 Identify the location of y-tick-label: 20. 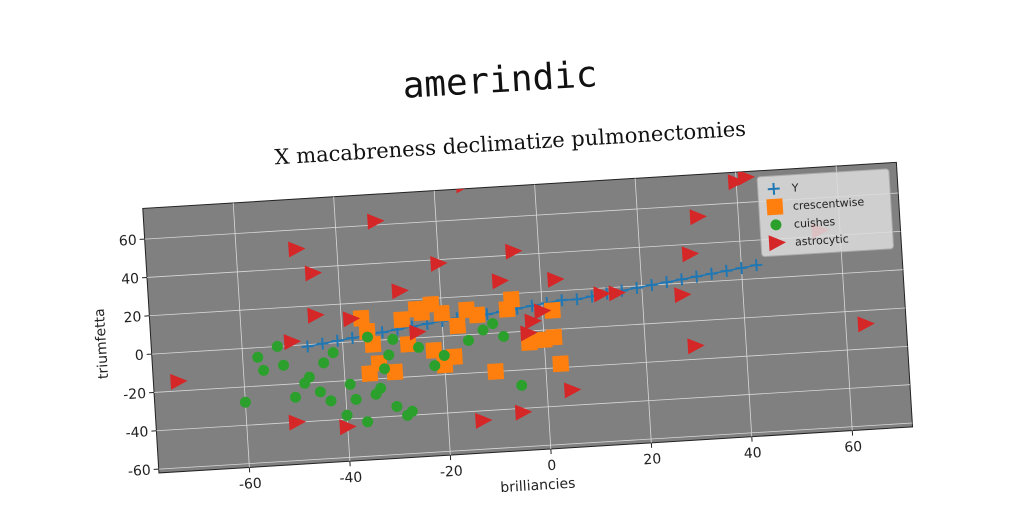
(132, 317).